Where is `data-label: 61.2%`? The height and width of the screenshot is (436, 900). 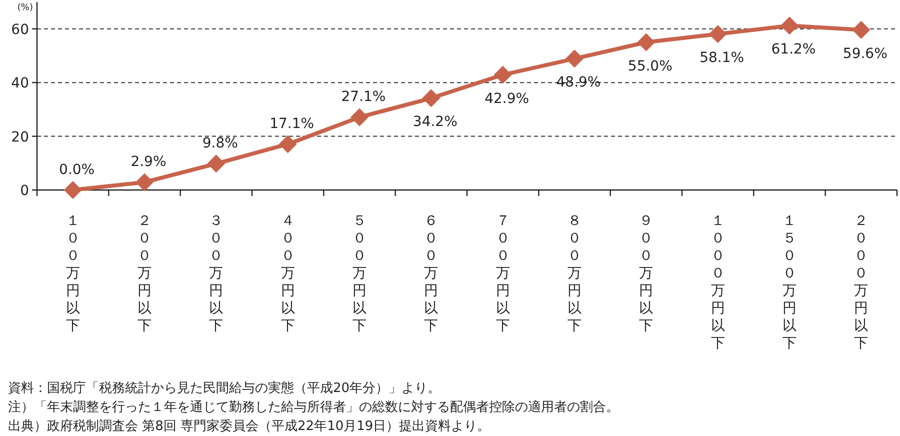 data-label: 61.2% is located at coordinates (793, 50).